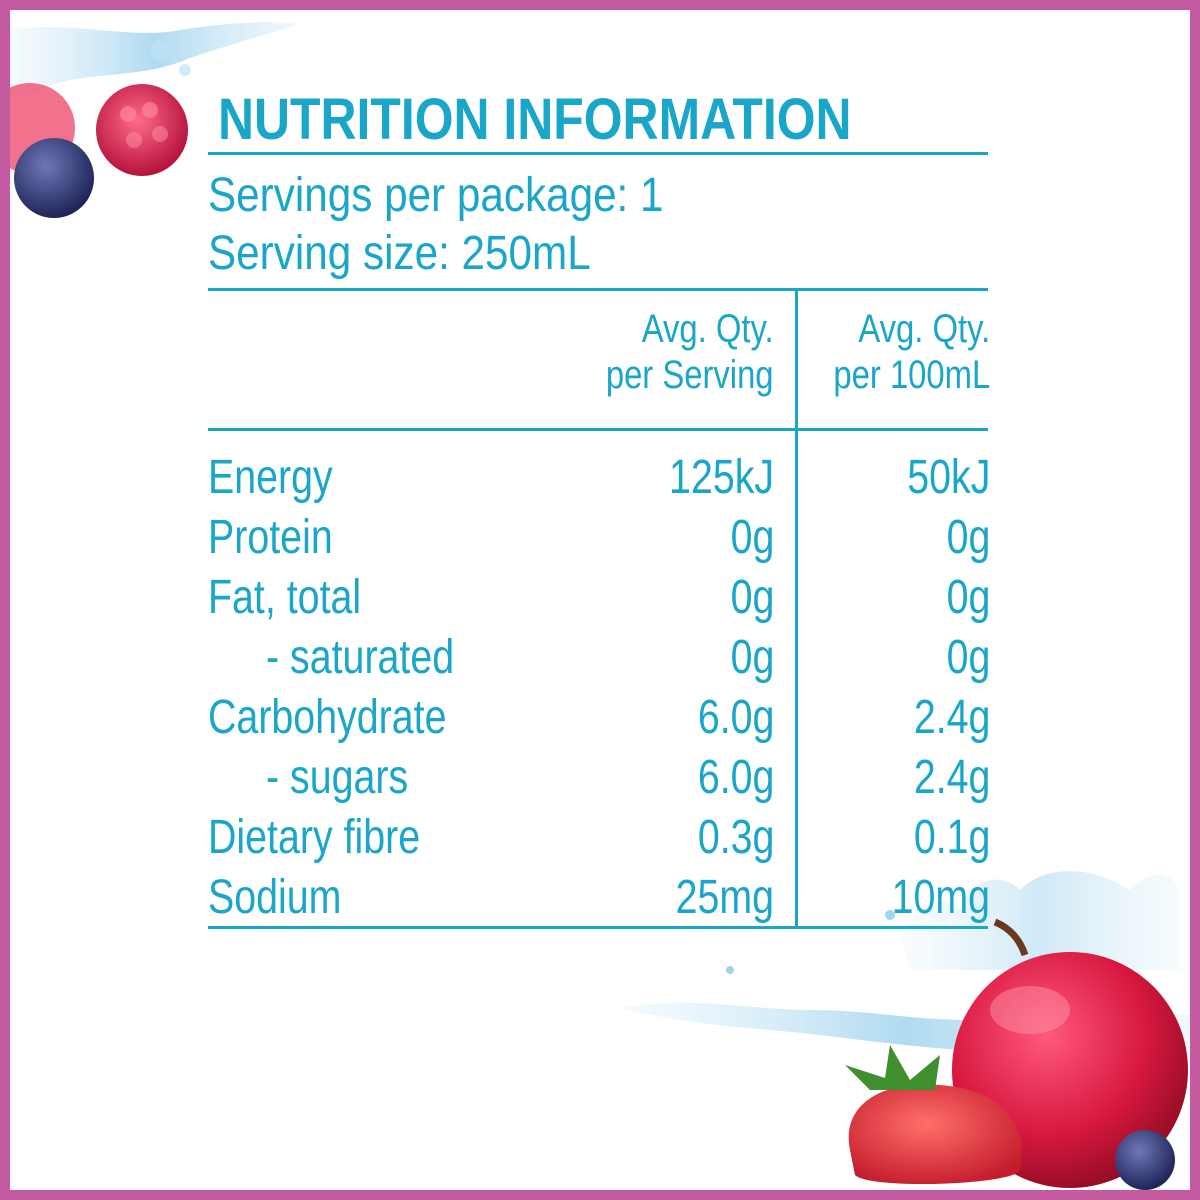  What do you see at coordinates (599, 778) in the screenshot?
I see `table-row: - sugars 6.0g 2.4g` at bounding box center [599, 778].